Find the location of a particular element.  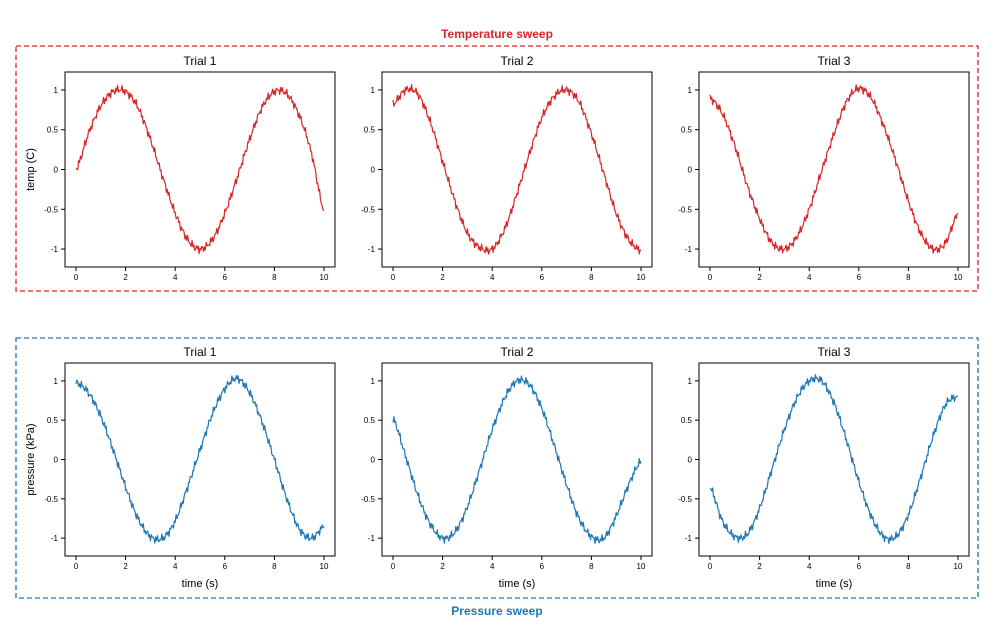

panel-3: Trial 3 0 2 4 6 8 10 -1 -0.5 0 0.5 1 is located at coordinates (824, 168).